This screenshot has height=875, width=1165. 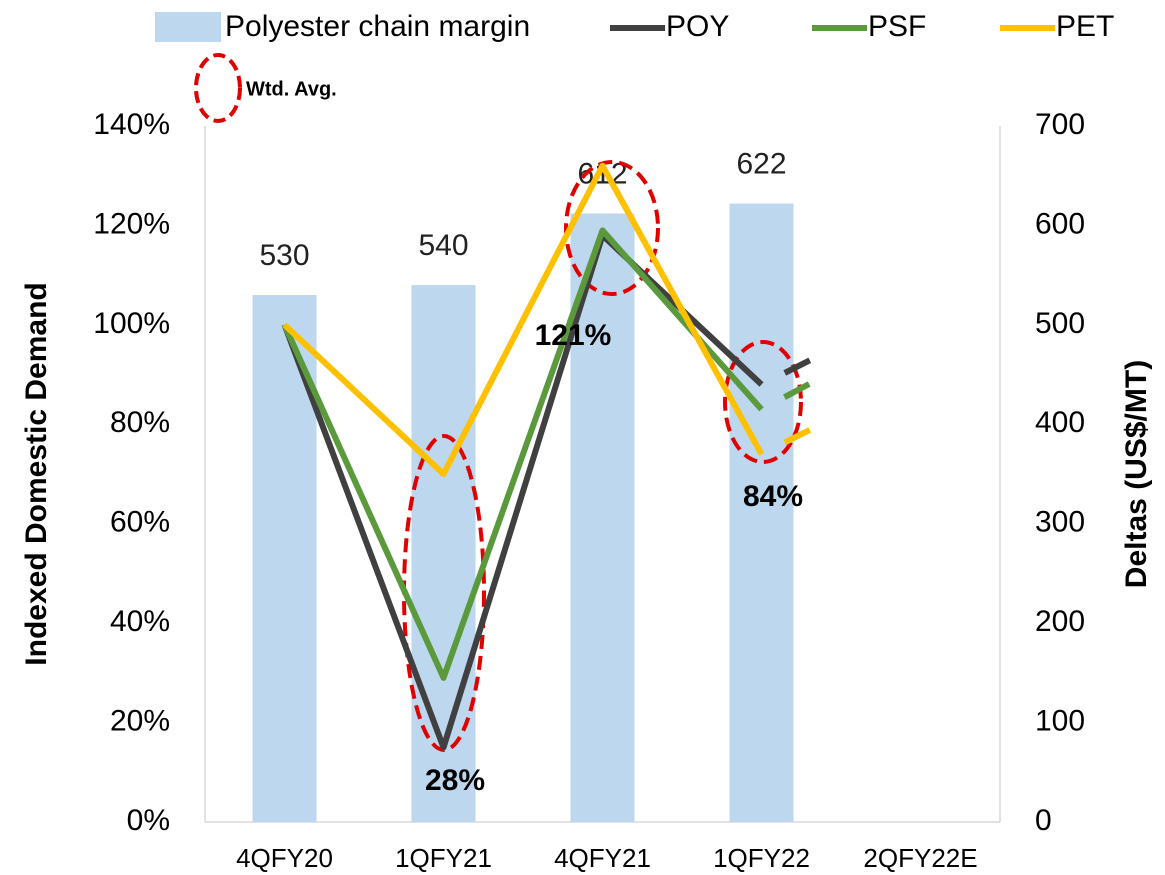 What do you see at coordinates (188, 27) in the screenshot?
I see `legend-swatch` at bounding box center [188, 27].